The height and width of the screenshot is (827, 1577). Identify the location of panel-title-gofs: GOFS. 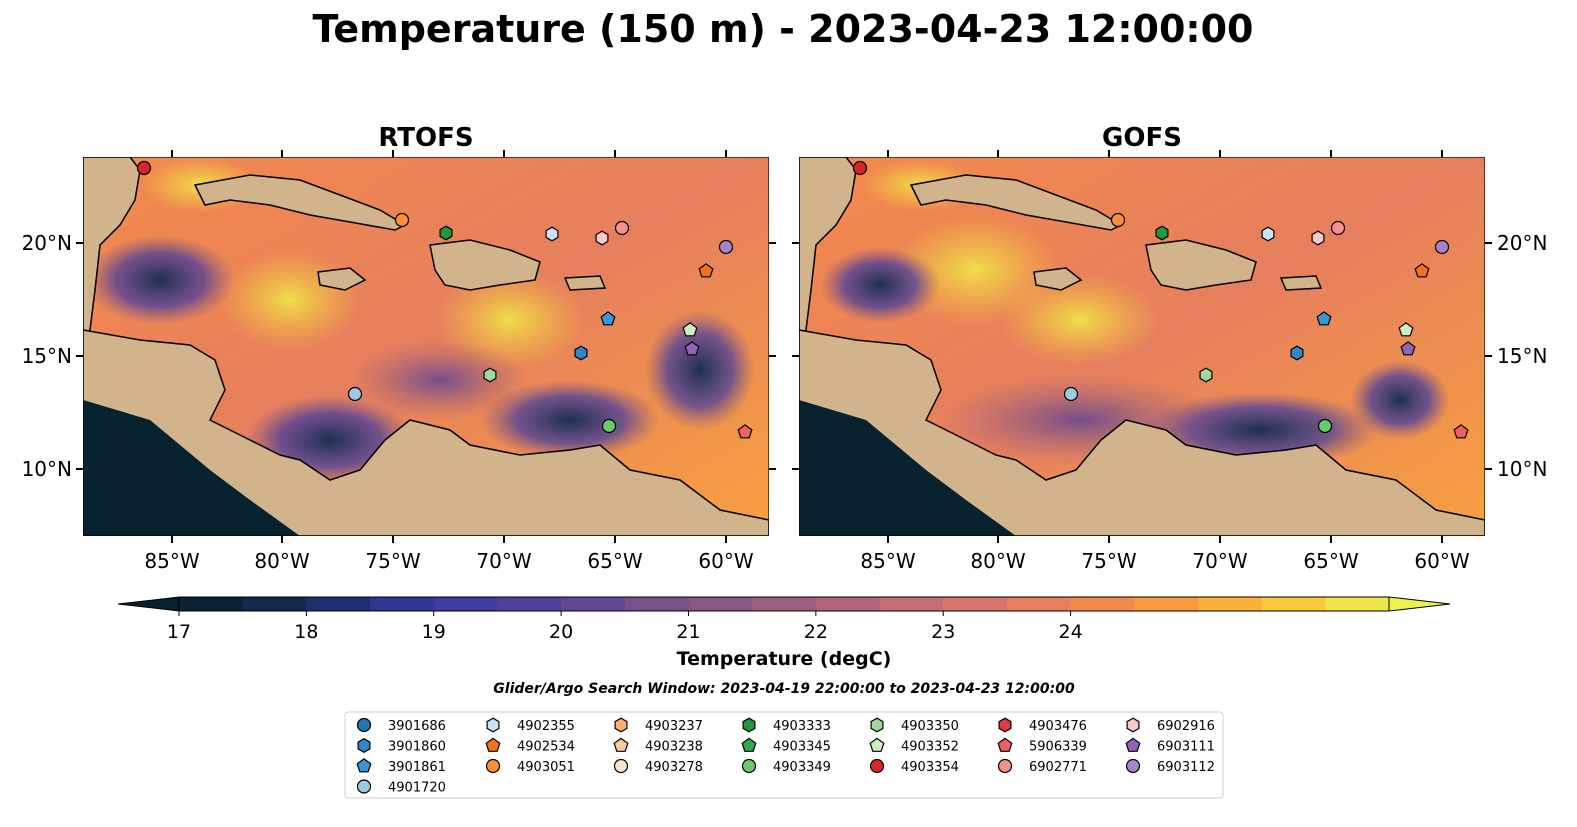
(1142, 138).